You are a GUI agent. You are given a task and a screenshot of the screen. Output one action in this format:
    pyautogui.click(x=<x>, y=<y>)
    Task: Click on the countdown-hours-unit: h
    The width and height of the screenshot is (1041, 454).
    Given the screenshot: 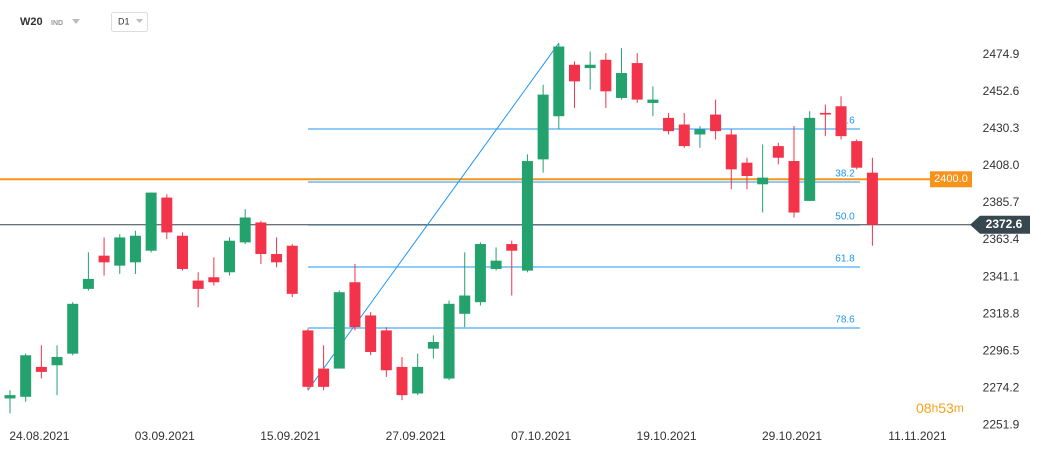 What is the action you would take?
    pyautogui.click(x=935, y=408)
    